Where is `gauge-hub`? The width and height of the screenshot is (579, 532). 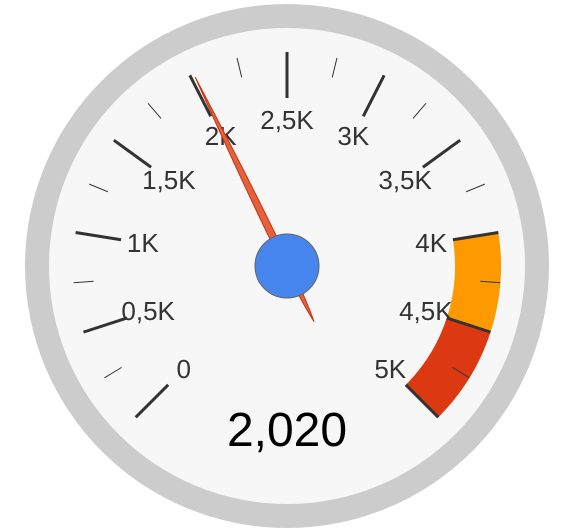 gauge-hub is located at coordinates (287, 266).